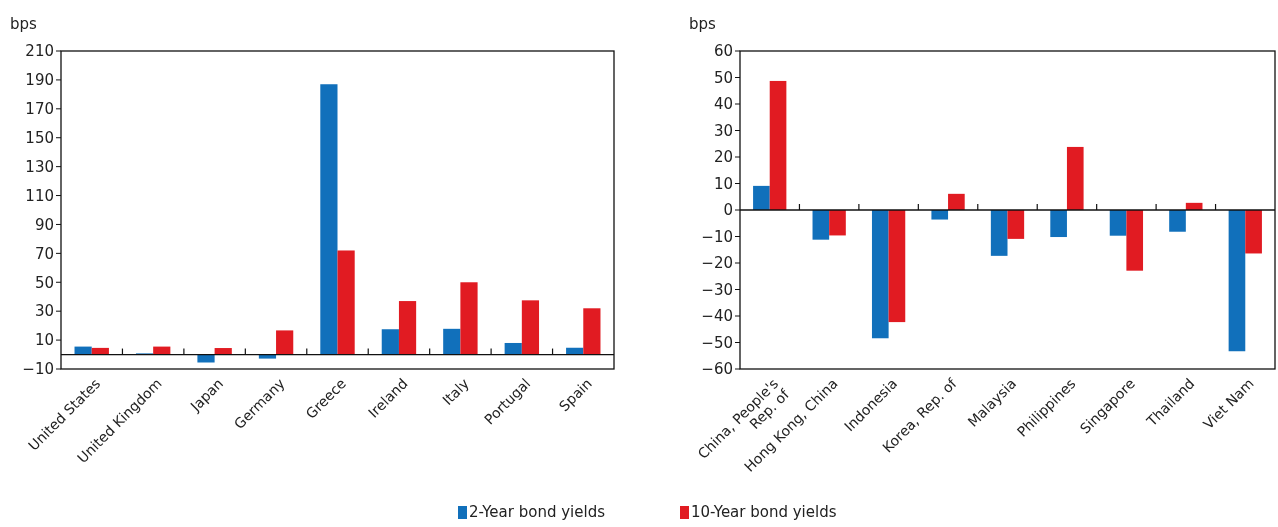 This screenshot has width=1278, height=527. What do you see at coordinates (764, 512) in the screenshot?
I see `legend-label: 10-Year bond yields` at bounding box center [764, 512].